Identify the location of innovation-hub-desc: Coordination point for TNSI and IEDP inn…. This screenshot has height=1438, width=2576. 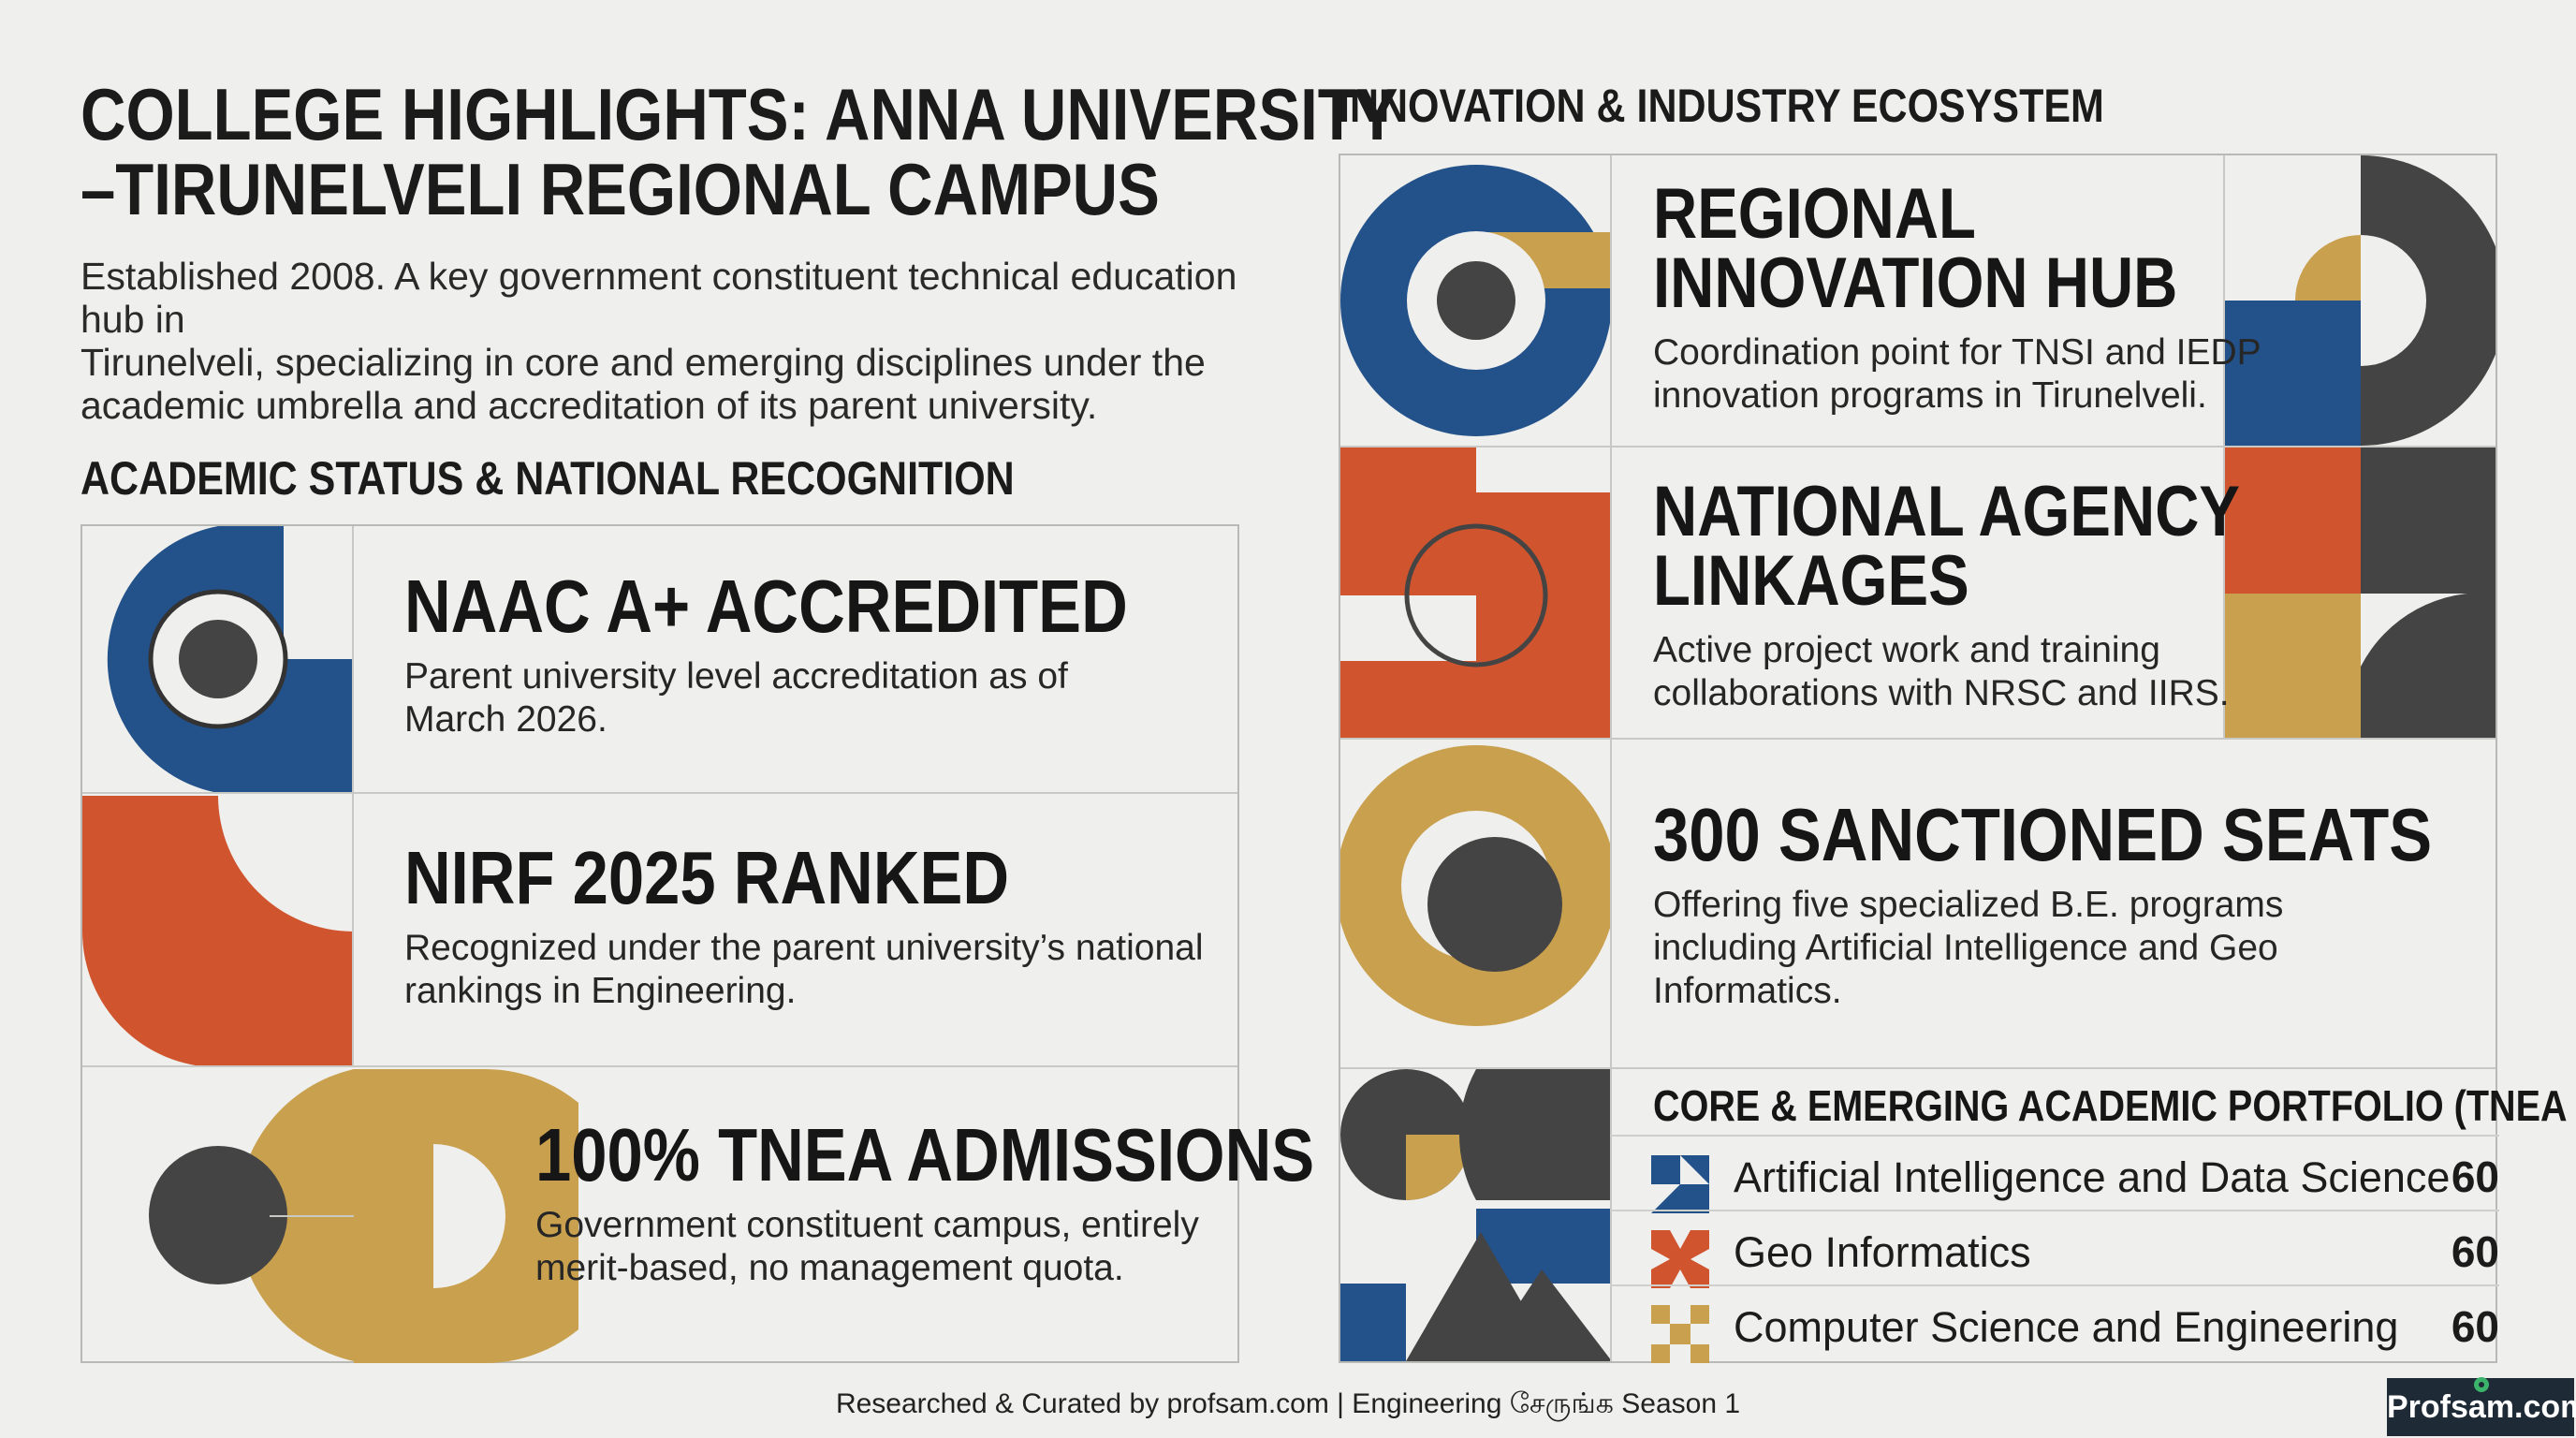
(1957, 374).